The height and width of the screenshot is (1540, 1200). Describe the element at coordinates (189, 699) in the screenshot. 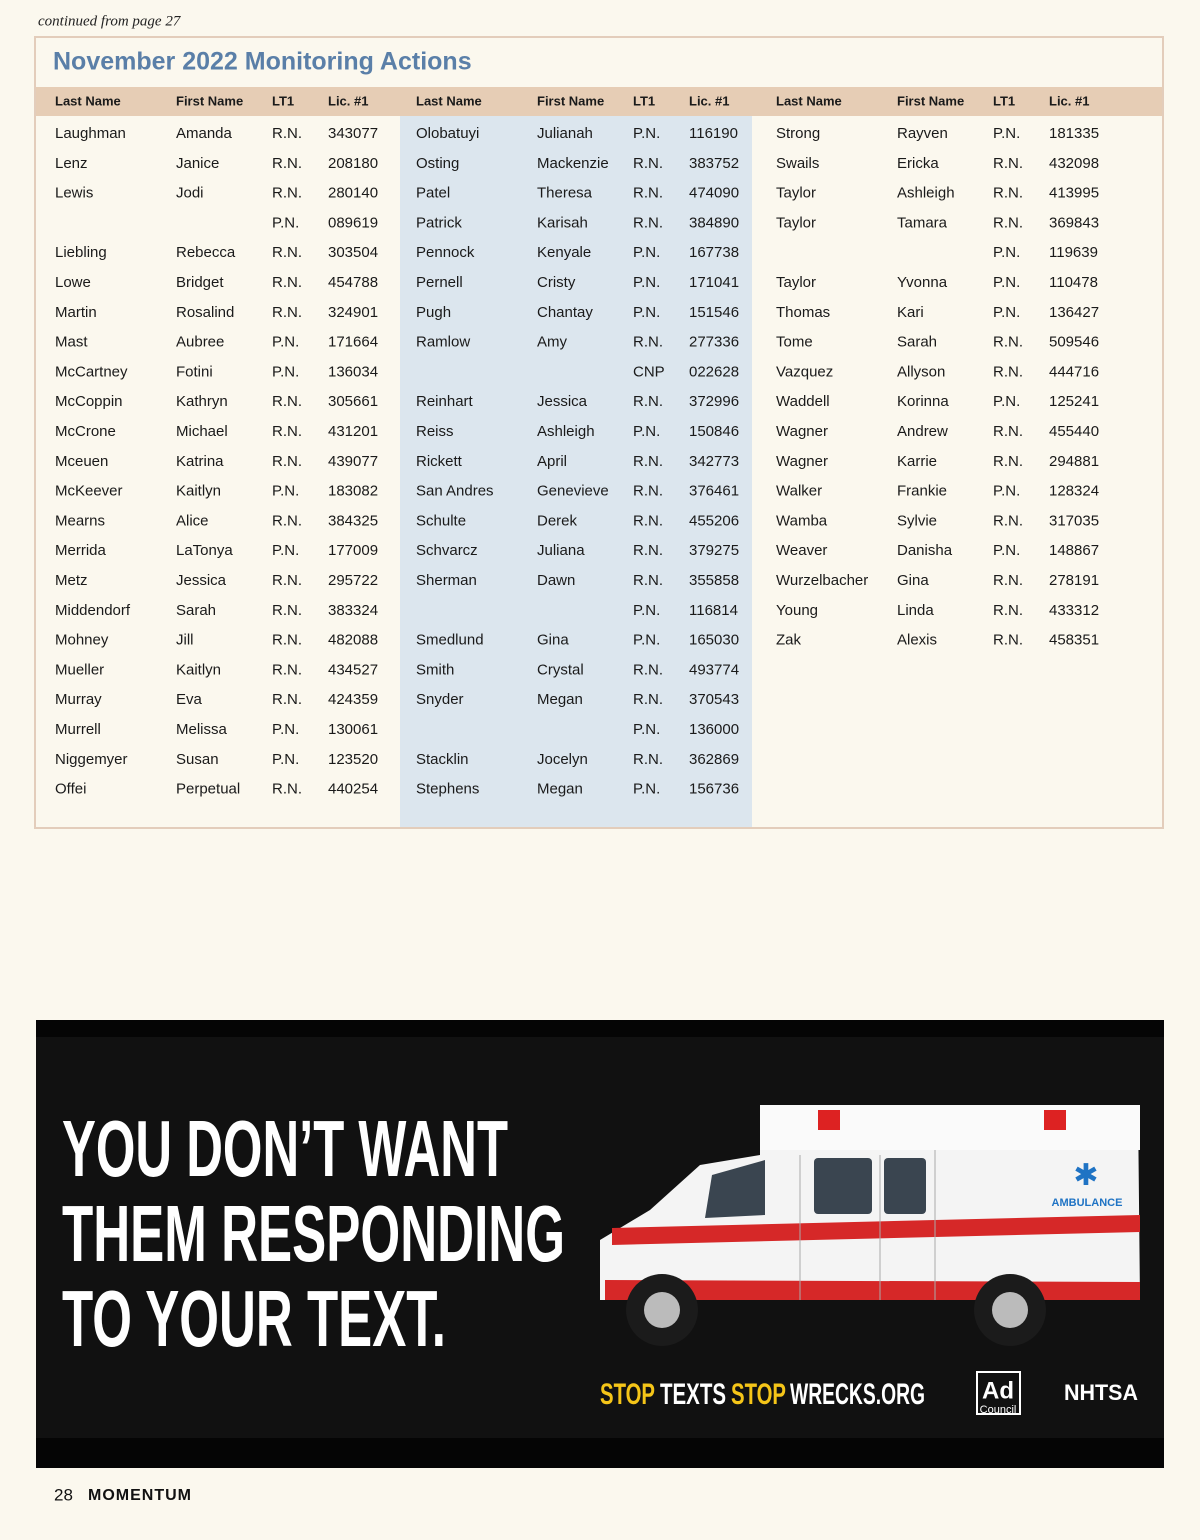

I see `first-name: Eva` at that location.